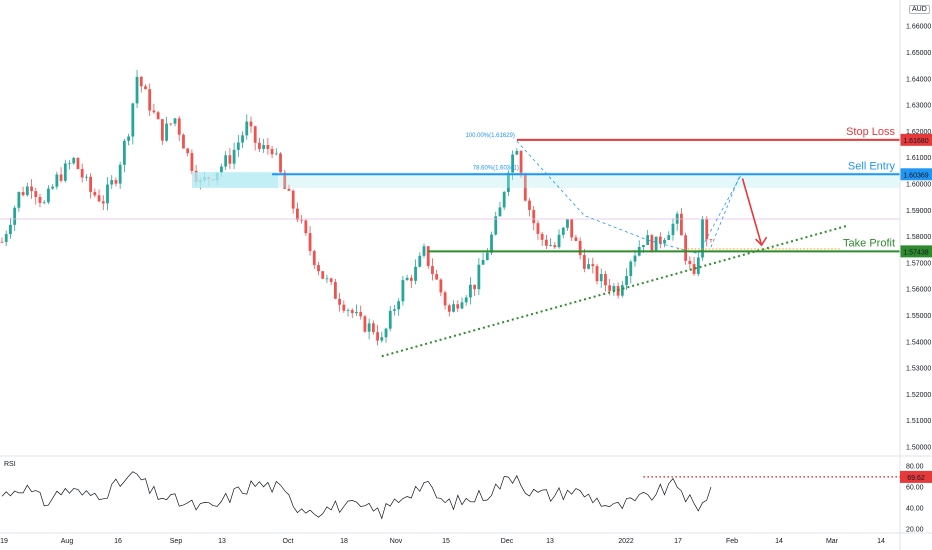 This screenshot has width=932, height=550. What do you see at coordinates (344, 541) in the screenshot?
I see `time-tick-label: 18` at bounding box center [344, 541].